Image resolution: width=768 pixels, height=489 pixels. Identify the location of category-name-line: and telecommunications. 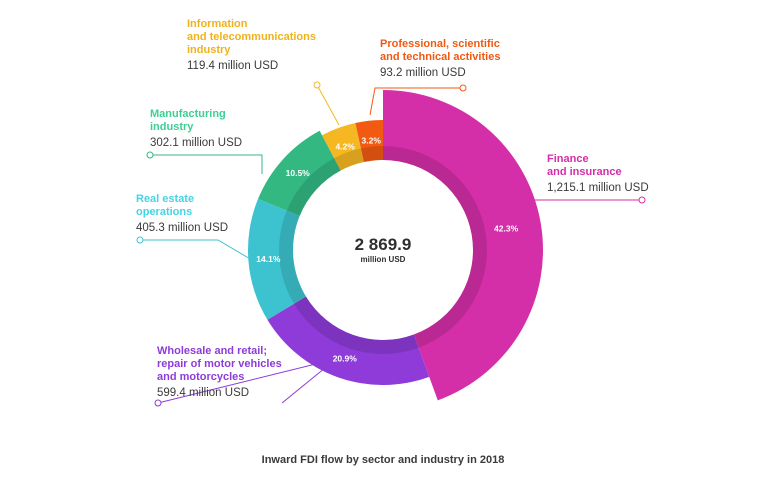
(251, 37).